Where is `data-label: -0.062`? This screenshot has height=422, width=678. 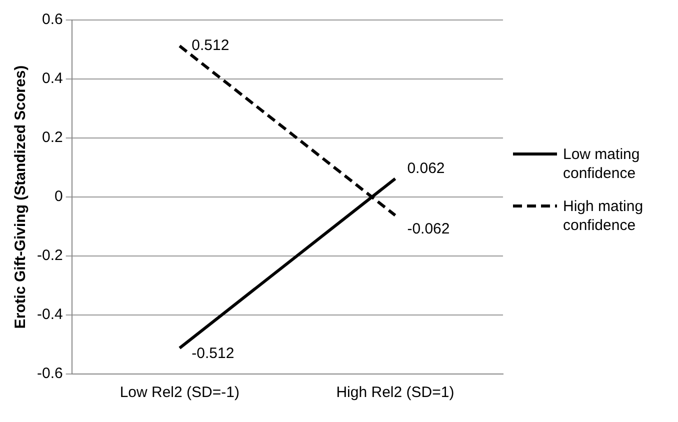
data-label: -0.062 is located at coordinates (428, 229).